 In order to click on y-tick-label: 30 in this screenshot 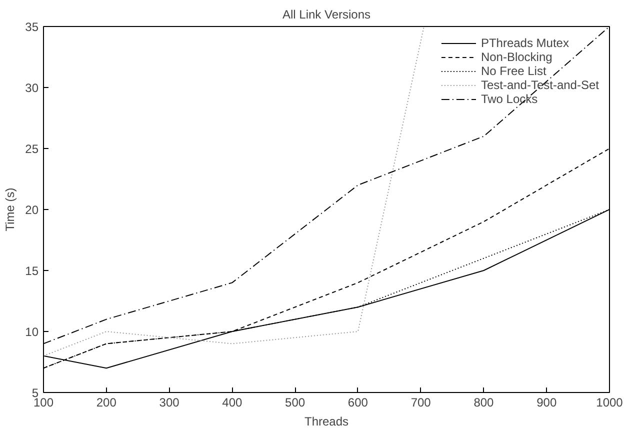, I will do `click(32, 88)`.